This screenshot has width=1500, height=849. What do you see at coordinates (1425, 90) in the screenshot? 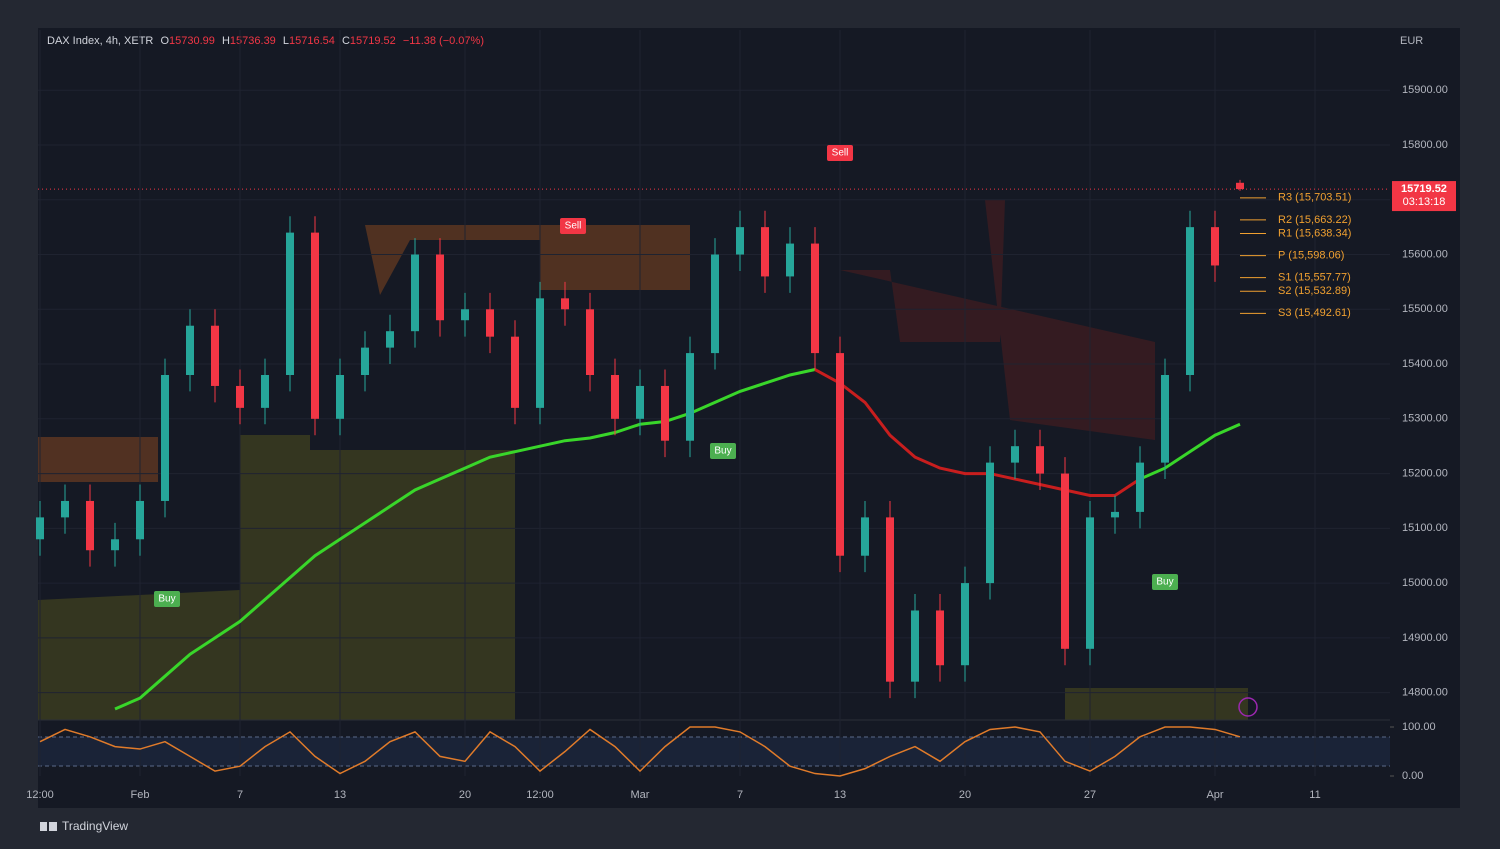
I see `y-tick-label: 15900.00` at bounding box center [1425, 90].